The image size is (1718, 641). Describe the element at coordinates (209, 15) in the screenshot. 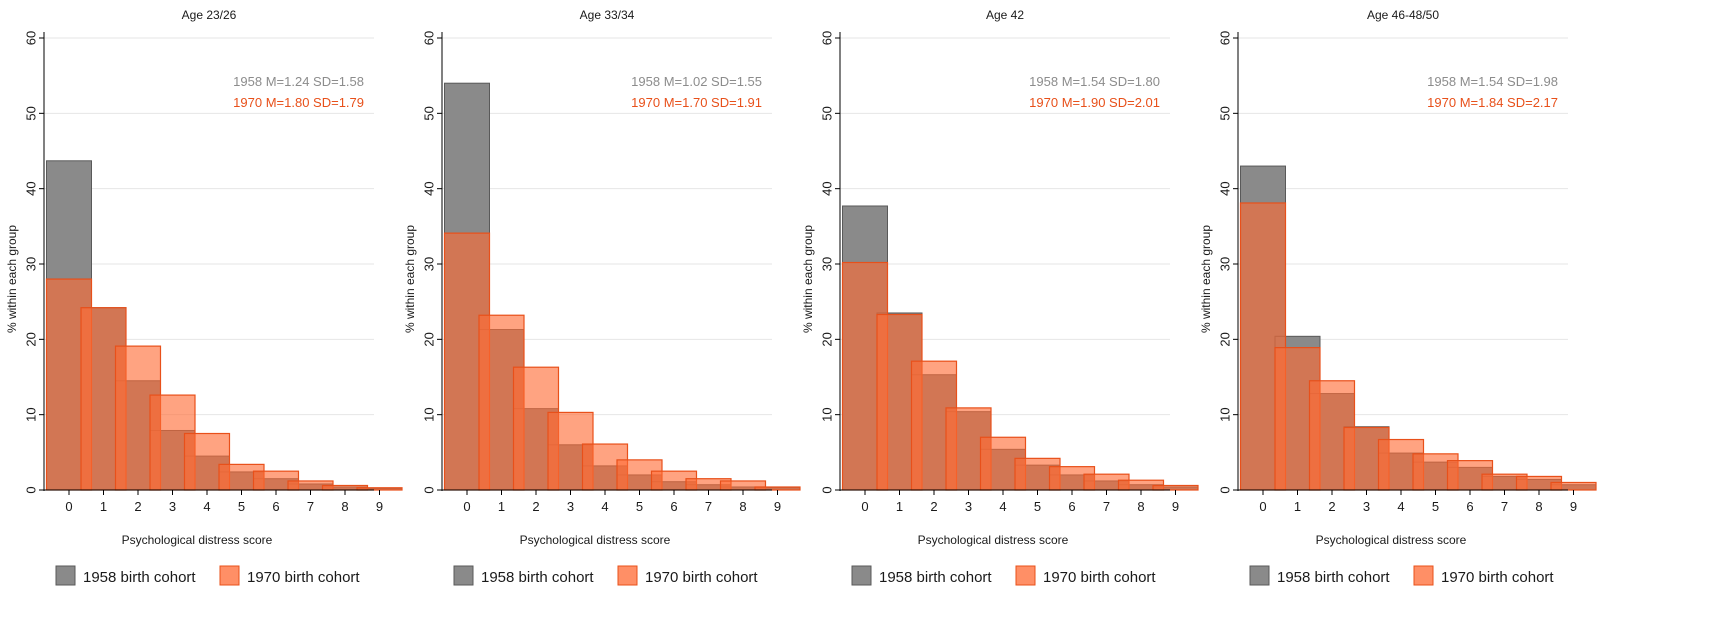

I see `chart-title: Age 23/26` at that location.